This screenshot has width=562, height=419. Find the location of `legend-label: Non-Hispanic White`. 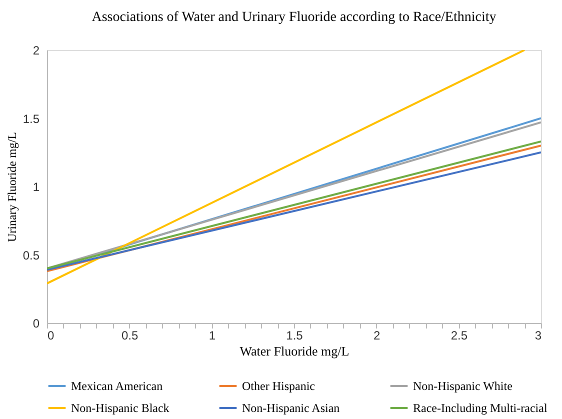

legend-label: Non-Hispanic White is located at coordinates (462, 386).